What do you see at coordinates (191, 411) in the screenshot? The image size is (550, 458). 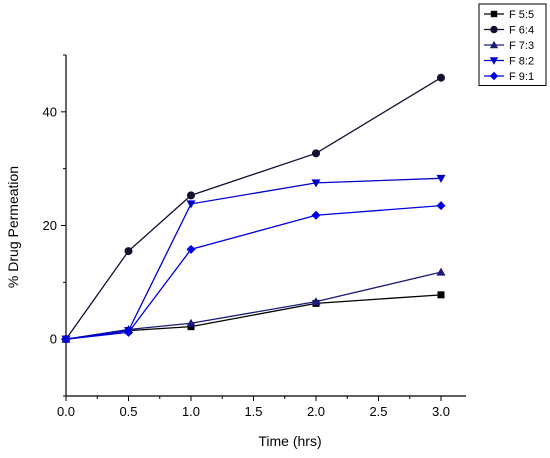 I see `x-tick-label: 1.0` at bounding box center [191, 411].